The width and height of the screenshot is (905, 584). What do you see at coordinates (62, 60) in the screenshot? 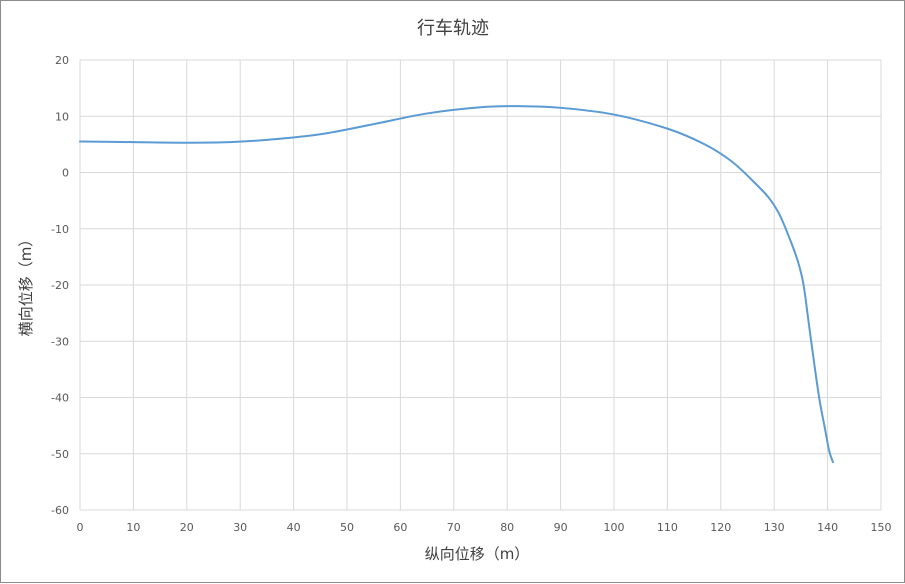
I see `y-tick-label: 20` at bounding box center [62, 60].